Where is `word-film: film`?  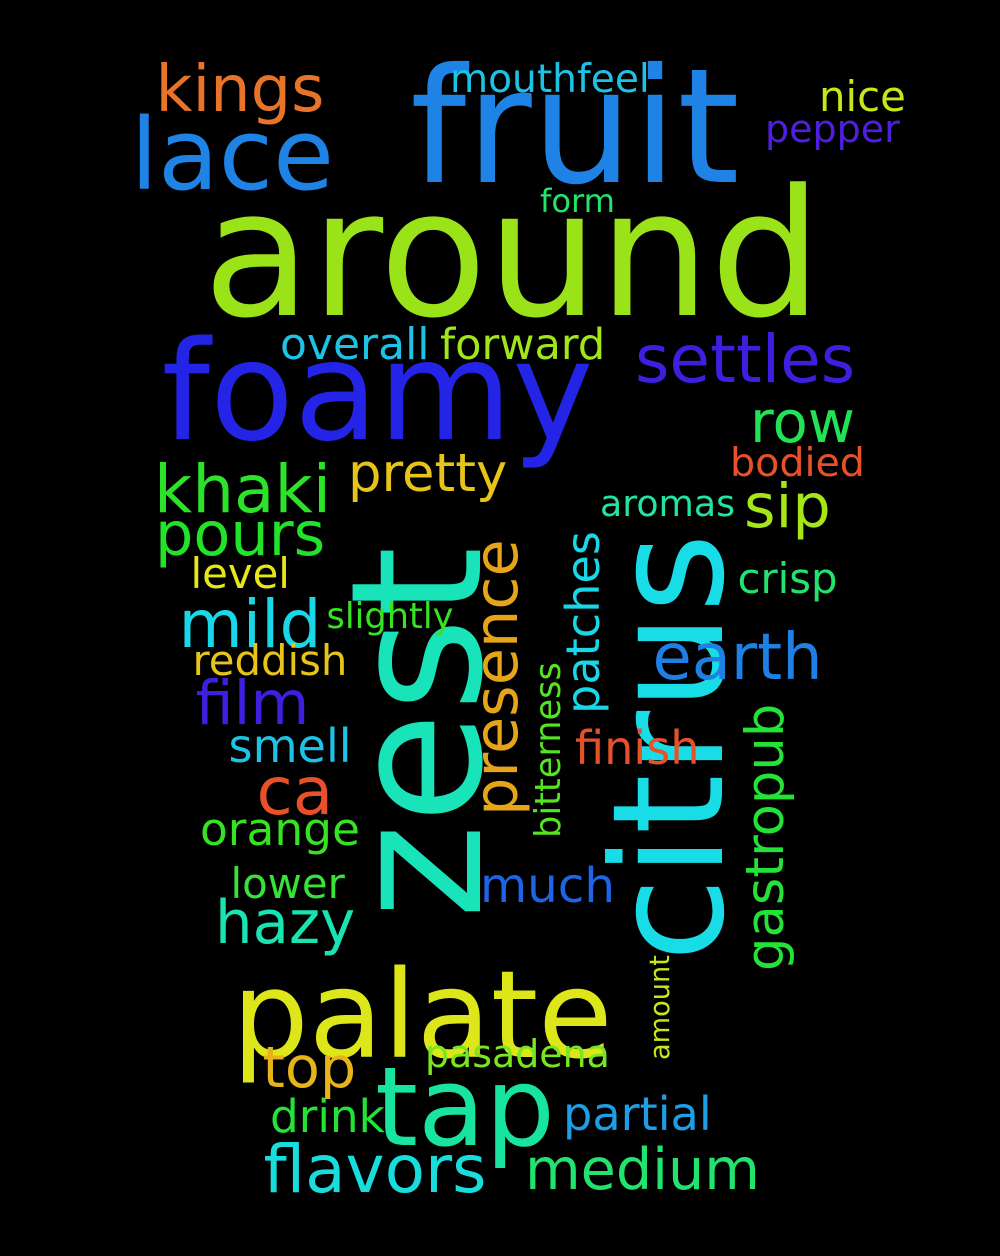
word-film: film is located at coordinates (252, 704).